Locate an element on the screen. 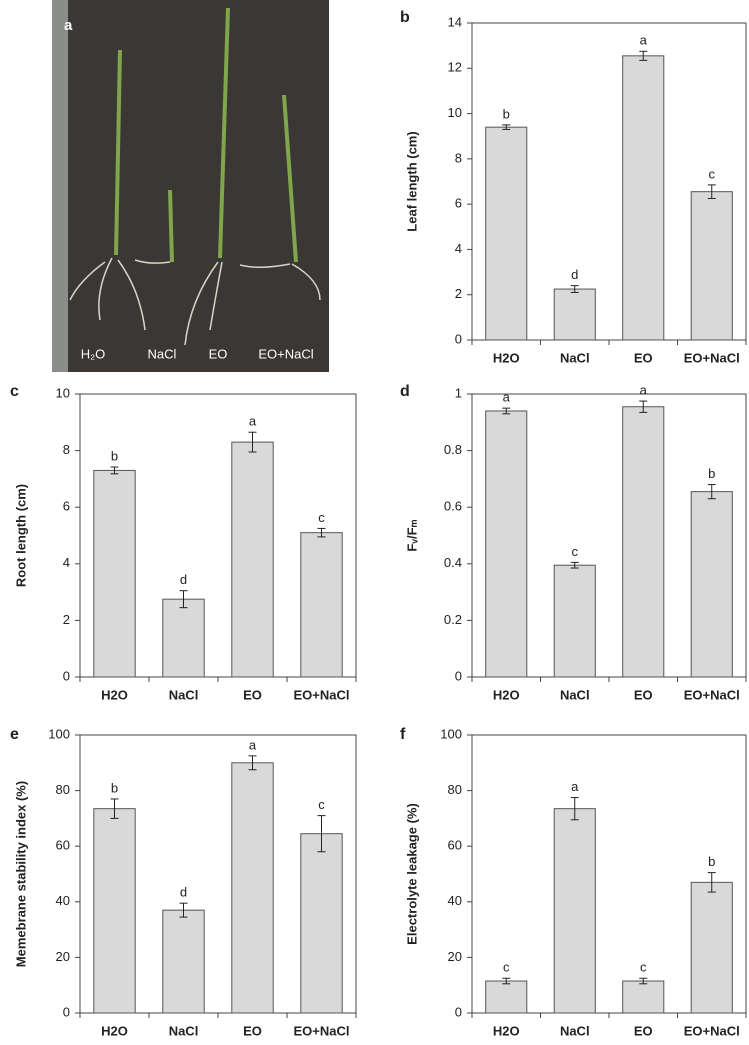 Image resolution: width=749 pixels, height=1045 pixels. y-tick-label: 0.6 is located at coordinates (453, 506).